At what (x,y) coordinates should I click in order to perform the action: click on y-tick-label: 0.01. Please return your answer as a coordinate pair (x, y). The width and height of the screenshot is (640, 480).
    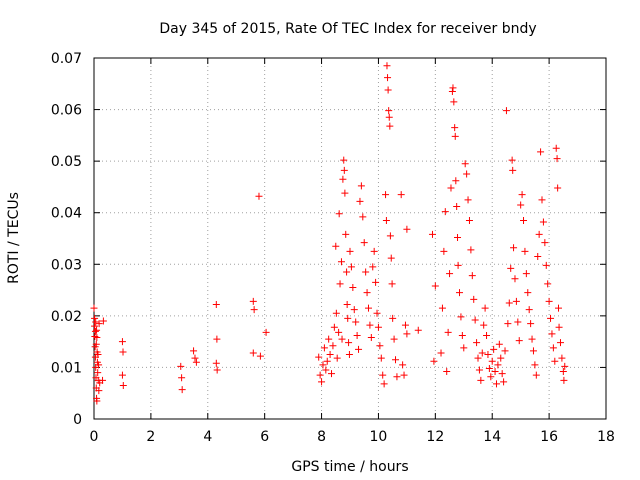
    Looking at the image, I should click on (66, 368).